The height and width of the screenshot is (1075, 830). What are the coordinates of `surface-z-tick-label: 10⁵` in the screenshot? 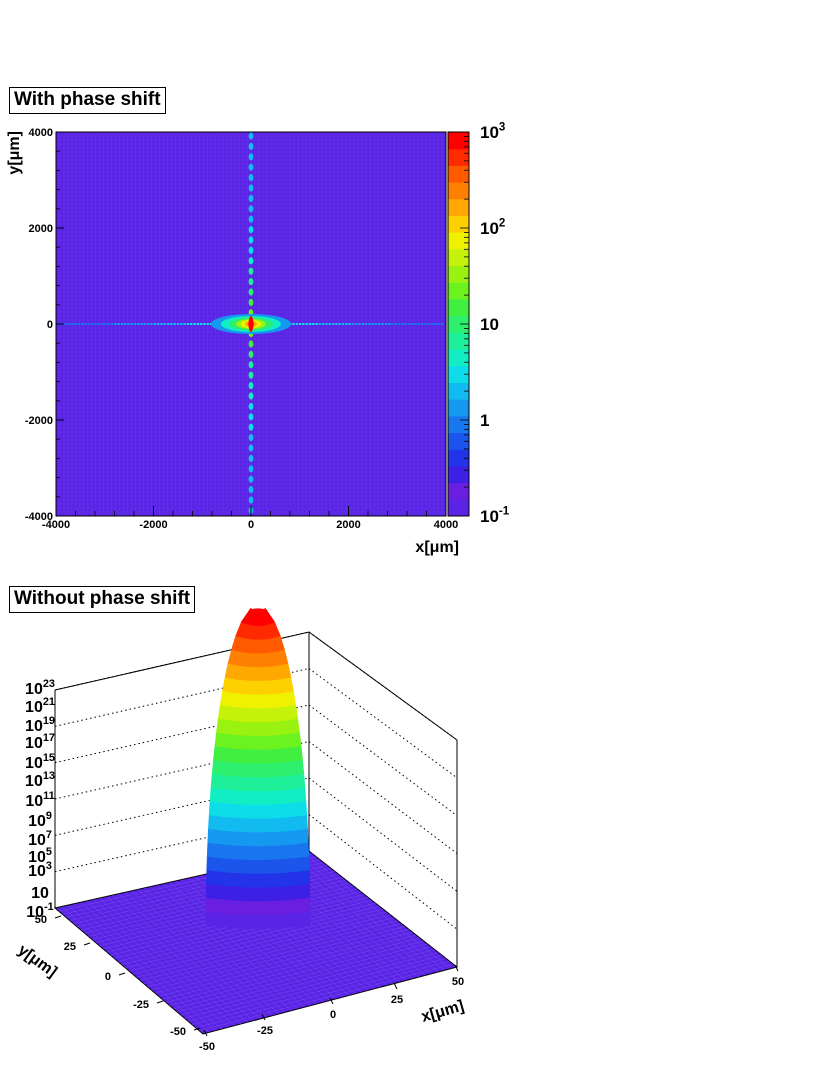 It's located at (40, 856).